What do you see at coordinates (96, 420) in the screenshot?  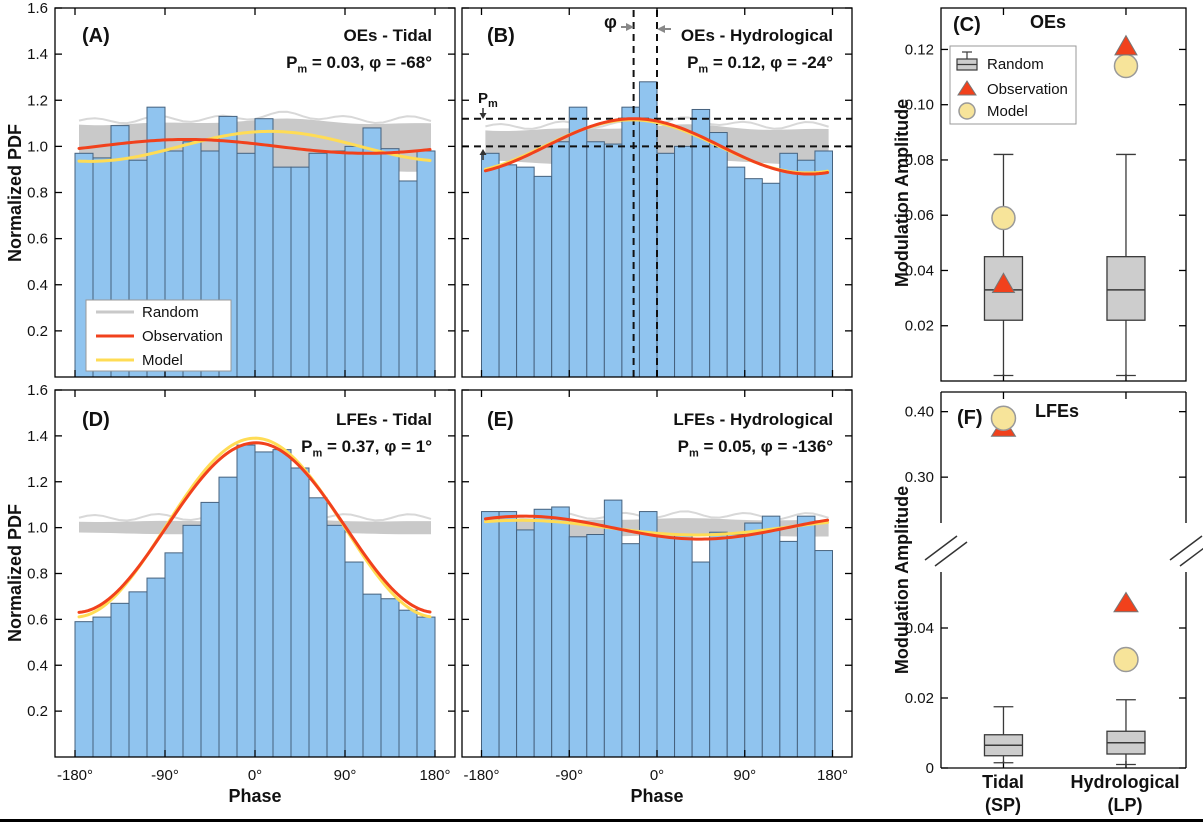 I see `panel-label-d: (D)` at bounding box center [96, 420].